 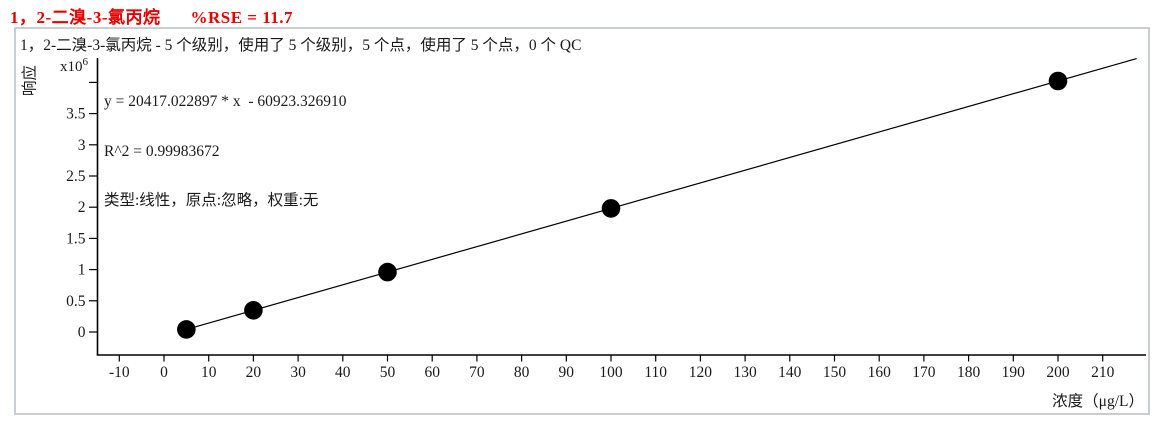 What do you see at coordinates (388, 372) in the screenshot?
I see `x-tick-label: 50` at bounding box center [388, 372].